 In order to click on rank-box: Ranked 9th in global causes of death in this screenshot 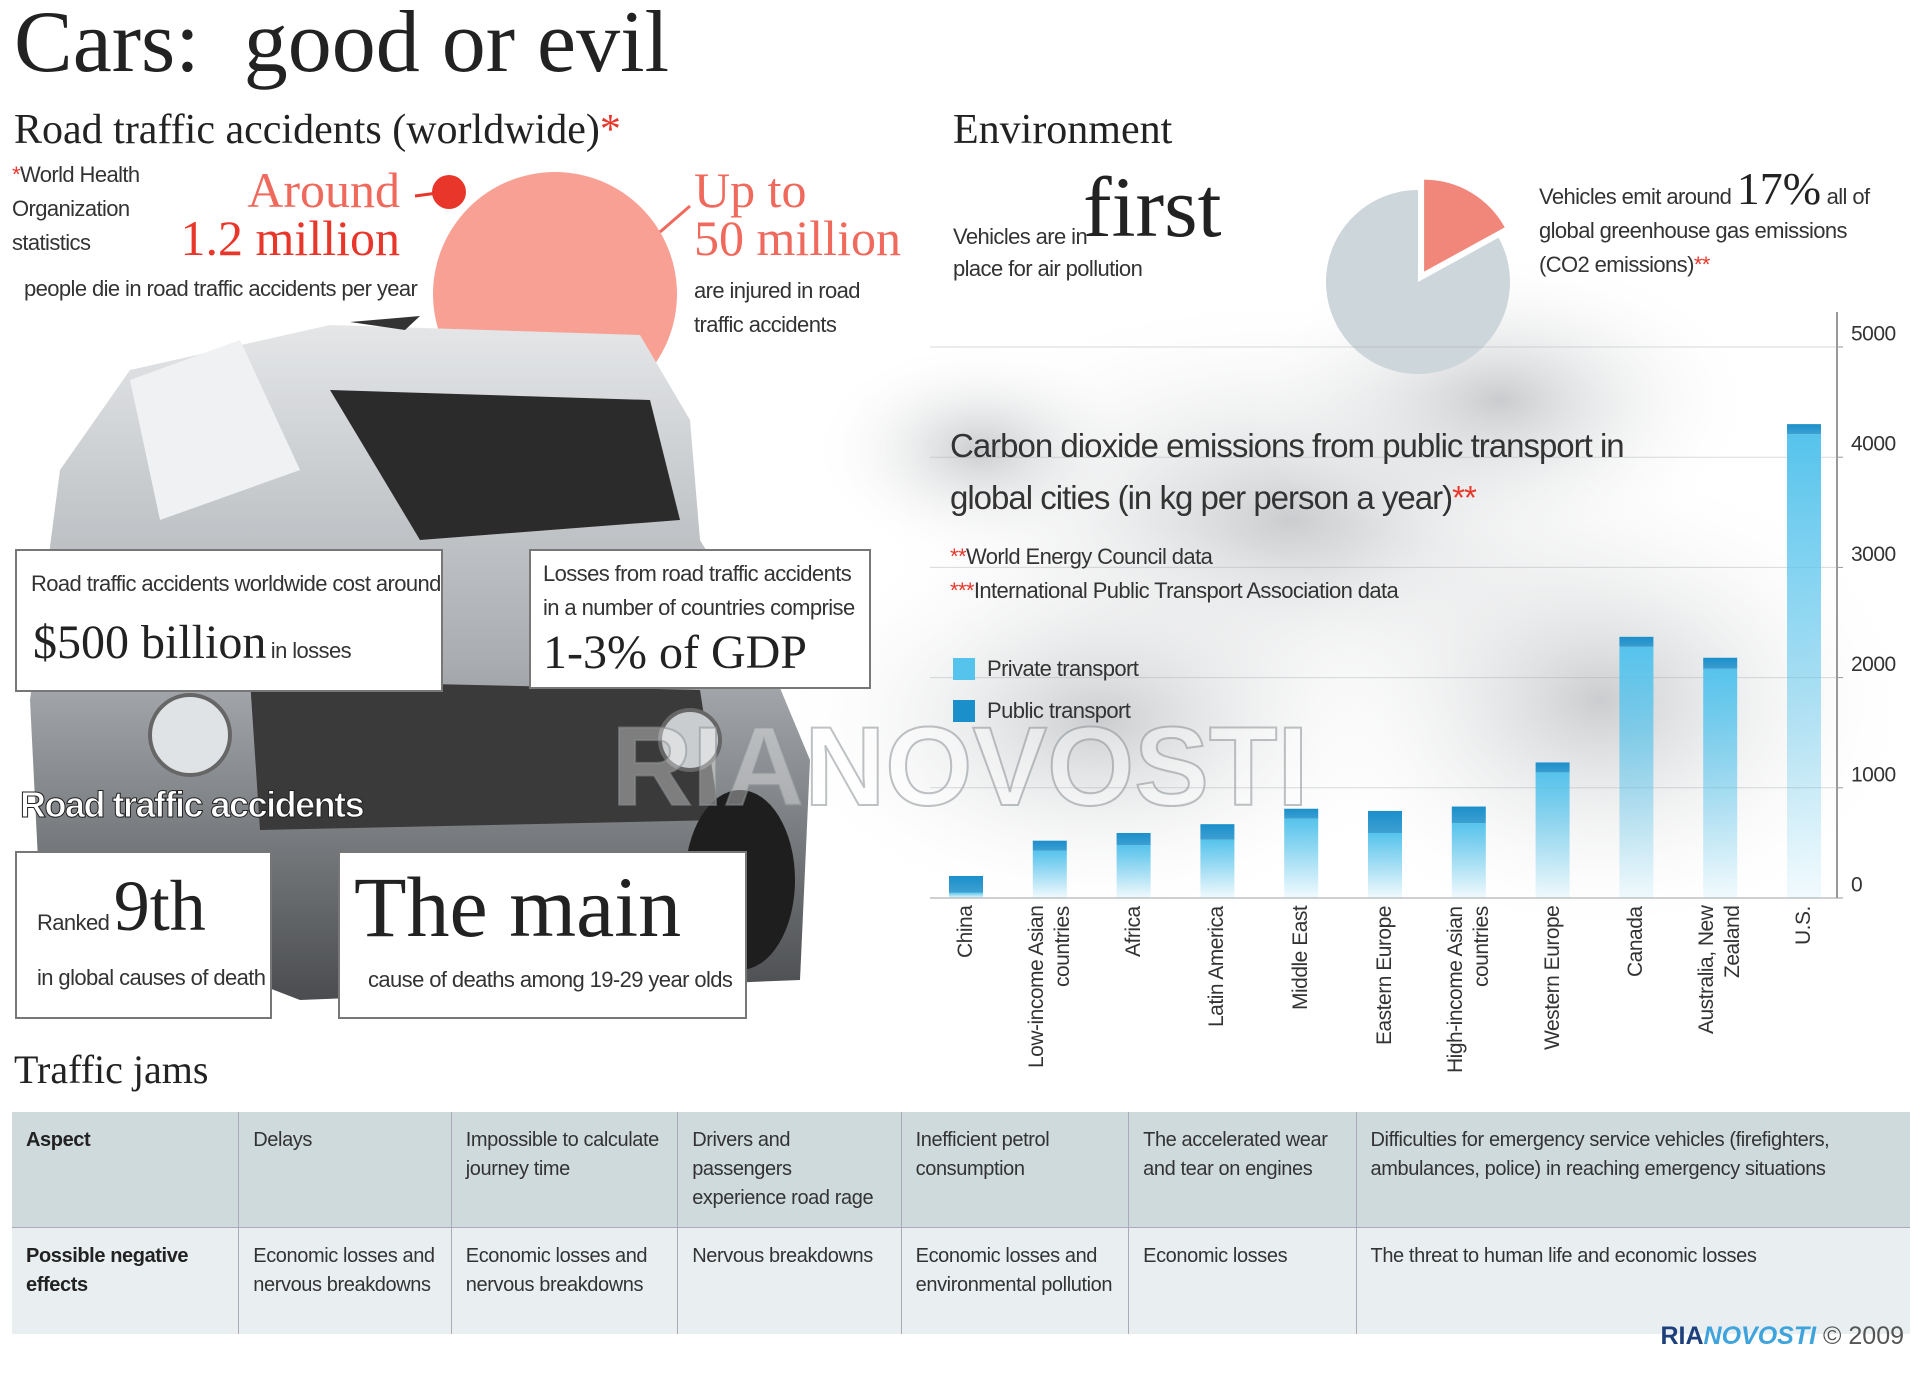, I will do `click(143, 935)`.